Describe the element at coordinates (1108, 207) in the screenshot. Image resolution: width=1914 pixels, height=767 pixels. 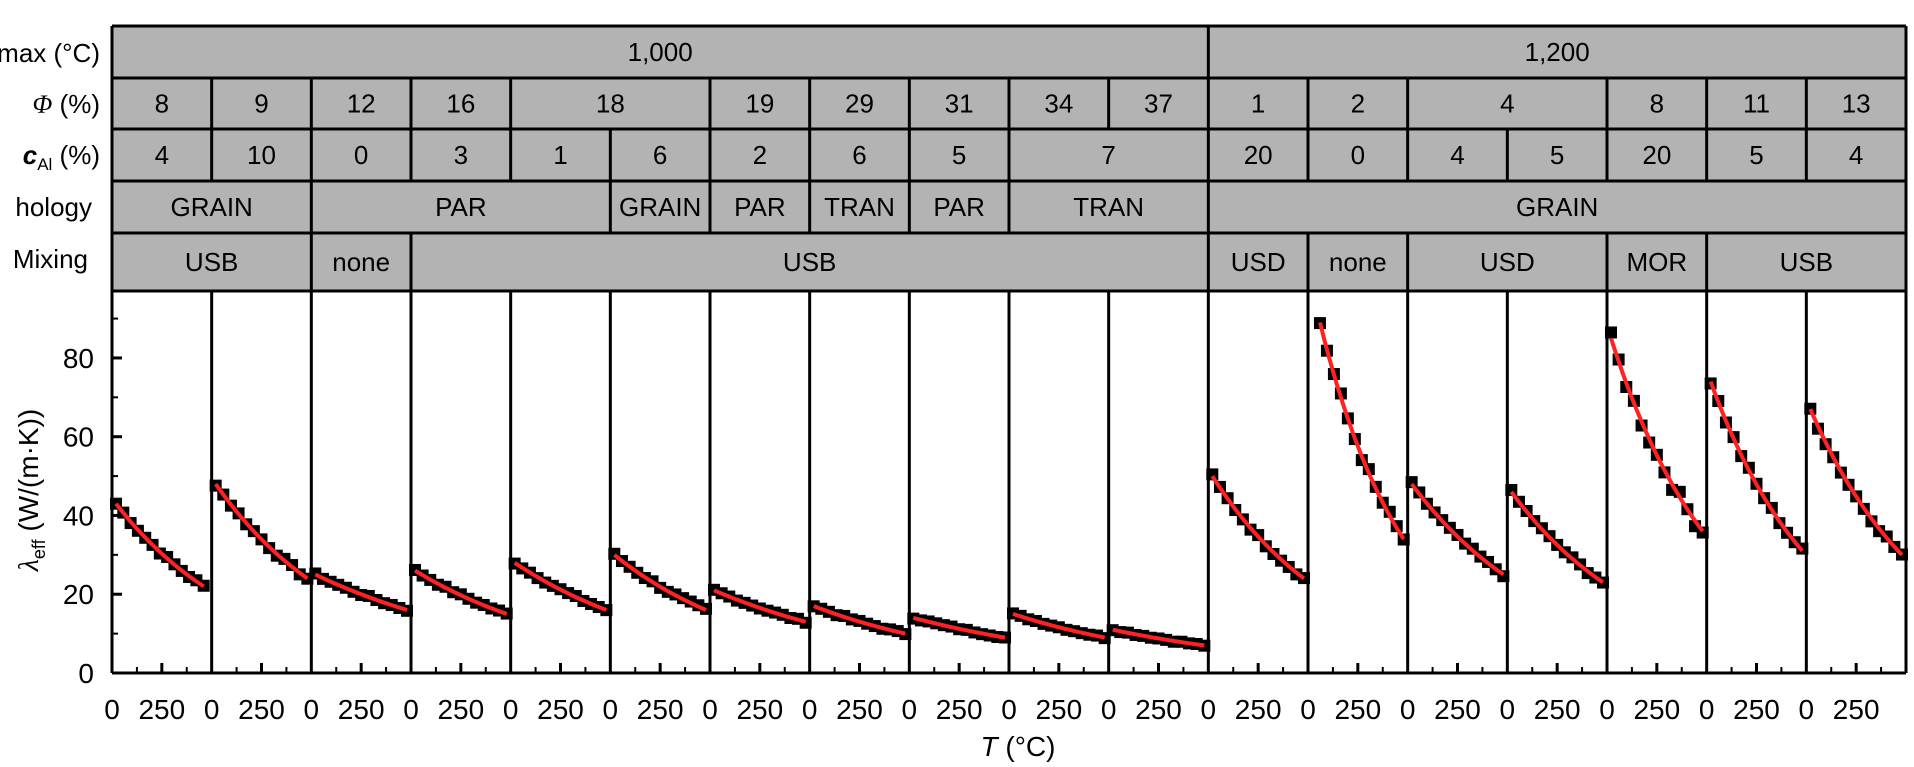
I see `header-cell-morphology: TRAN` at that location.